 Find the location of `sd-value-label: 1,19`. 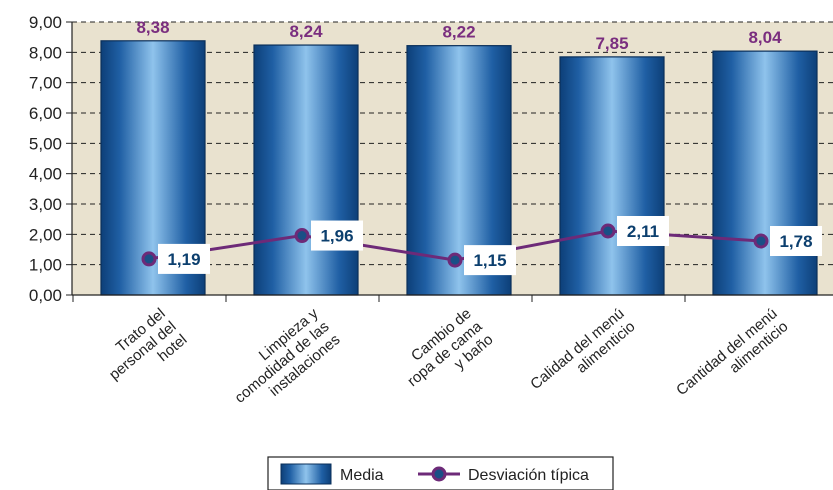

sd-value-label: 1,19 is located at coordinates (183, 259).